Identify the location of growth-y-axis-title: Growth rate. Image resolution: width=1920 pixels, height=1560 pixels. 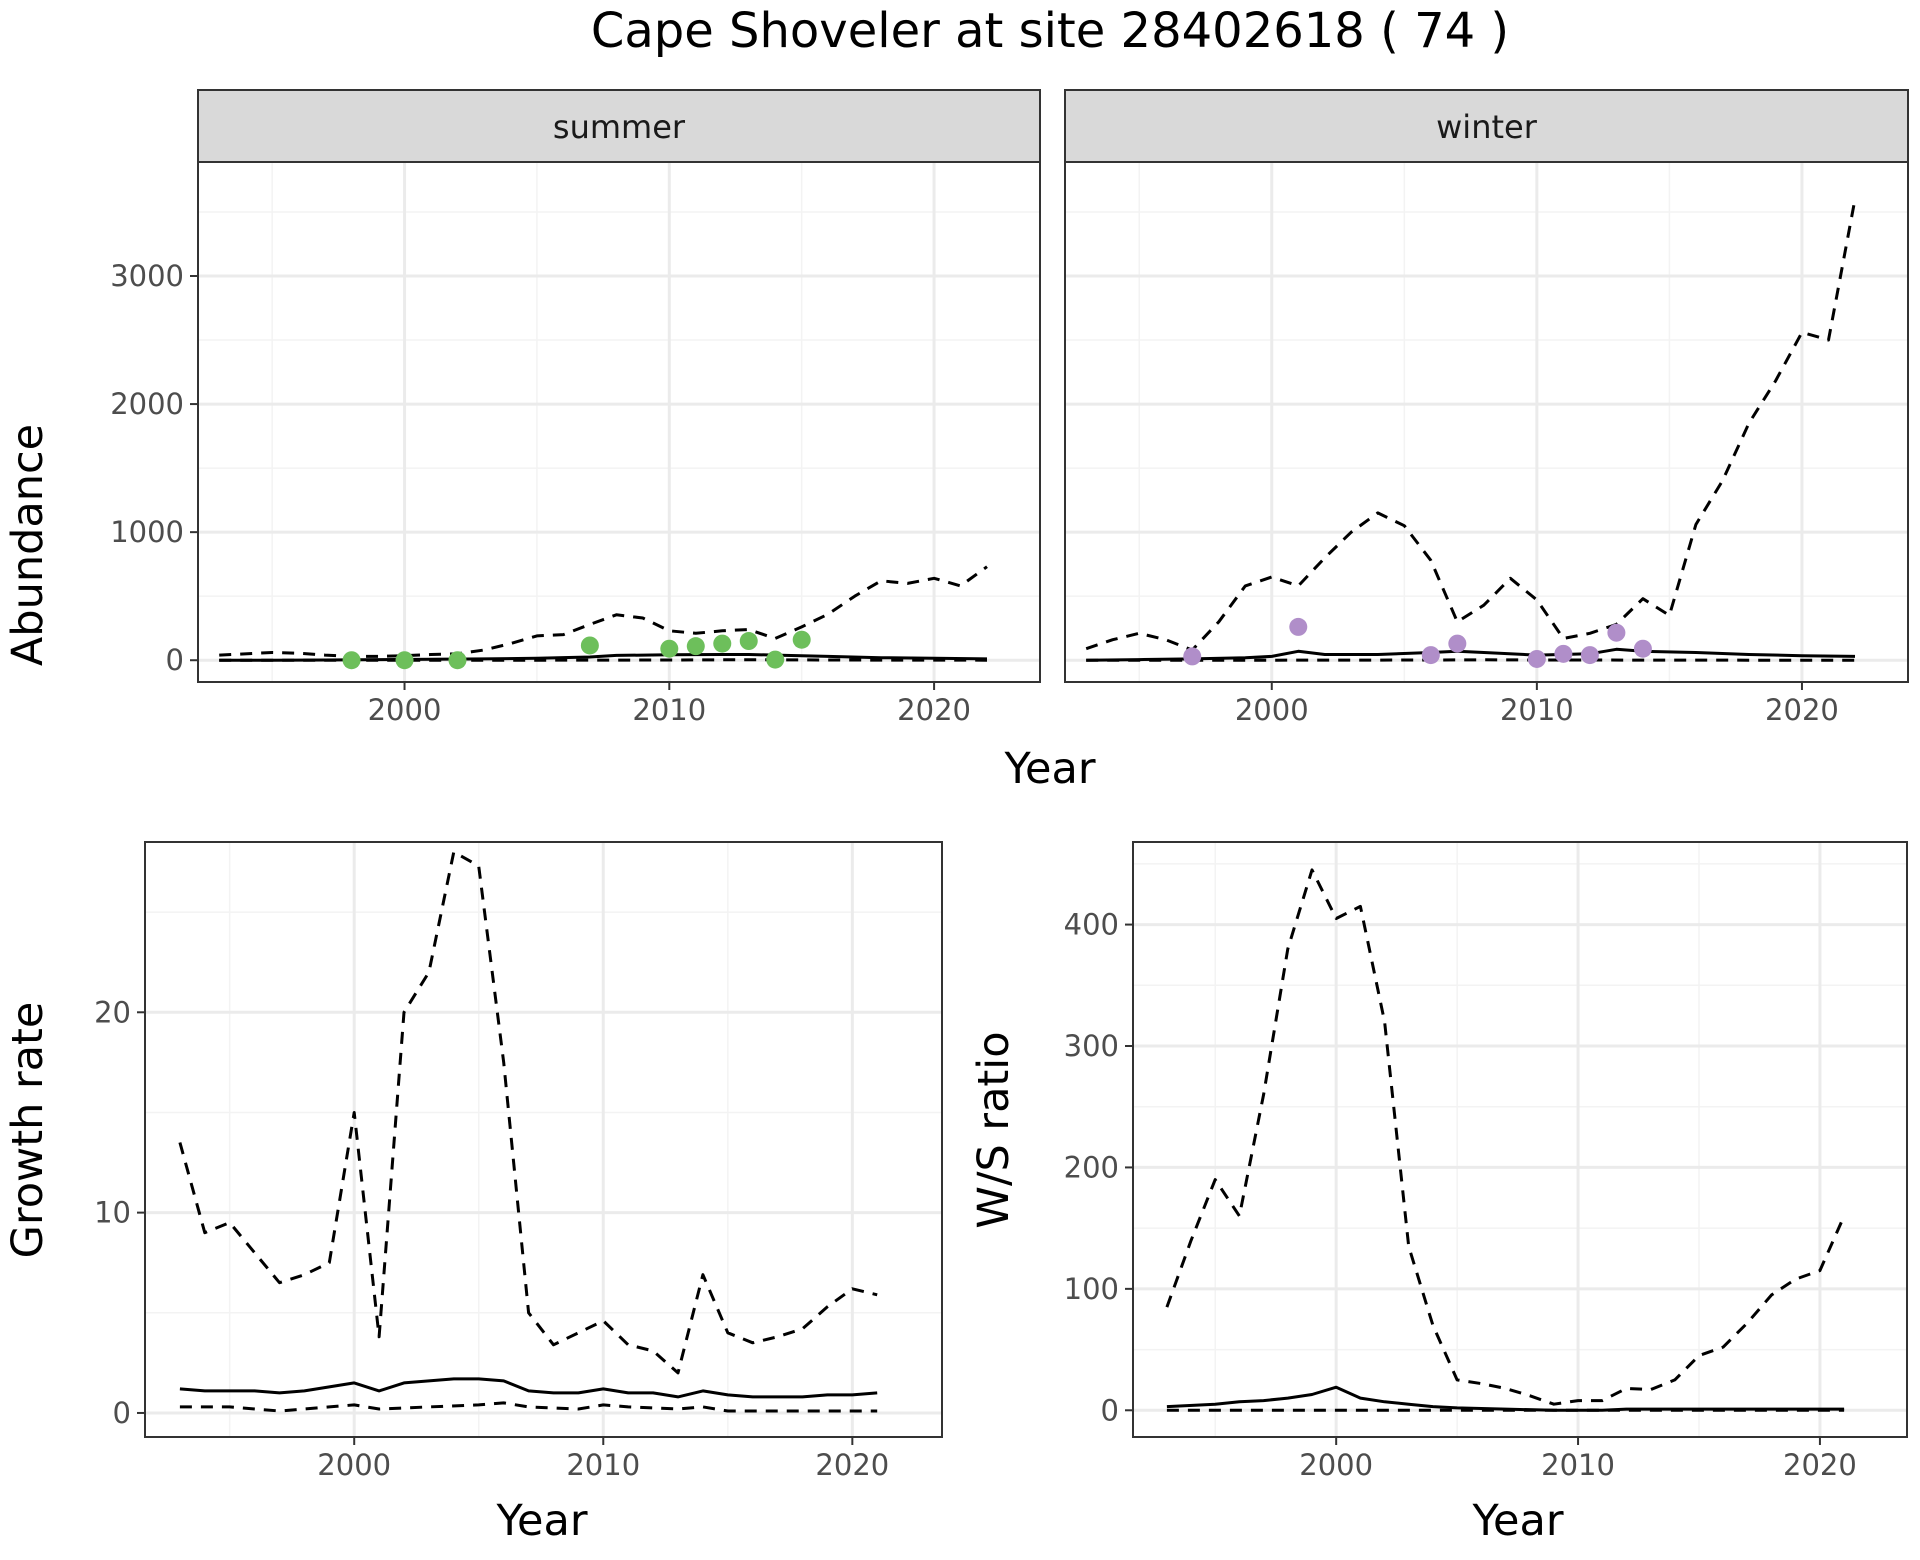
(28, 1130).